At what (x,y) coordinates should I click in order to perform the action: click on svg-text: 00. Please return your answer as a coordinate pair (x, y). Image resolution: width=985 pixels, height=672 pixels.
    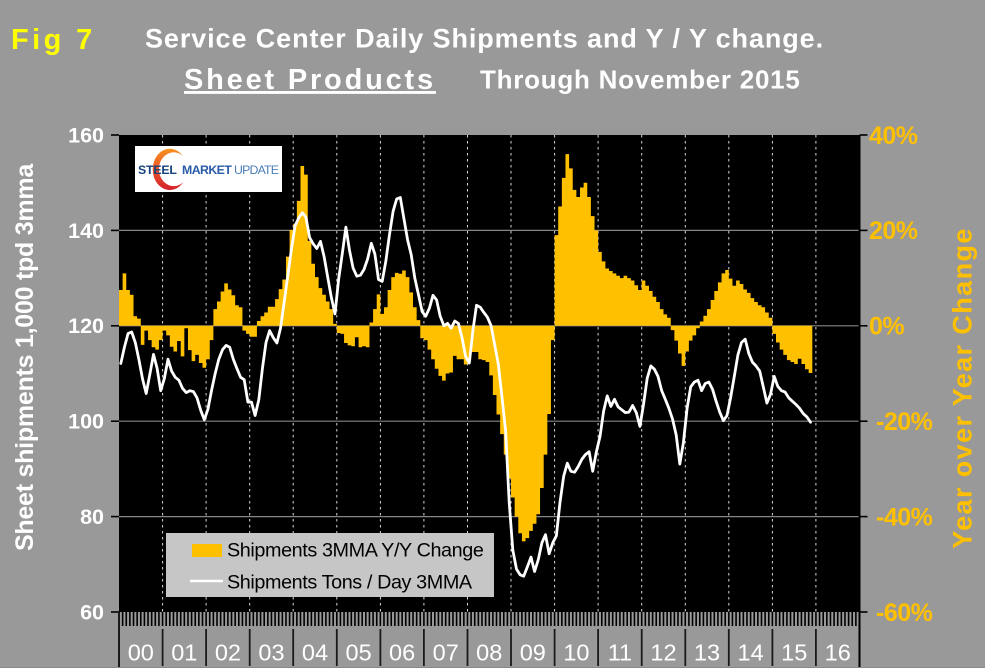
    Looking at the image, I should click on (141, 653).